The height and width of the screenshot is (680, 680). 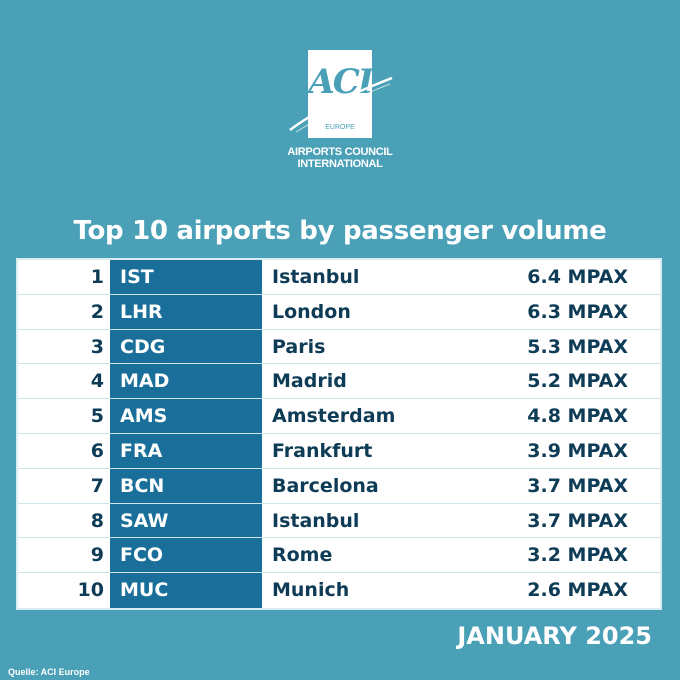 I want to click on airport-code-cell: IST, so click(x=186, y=277).